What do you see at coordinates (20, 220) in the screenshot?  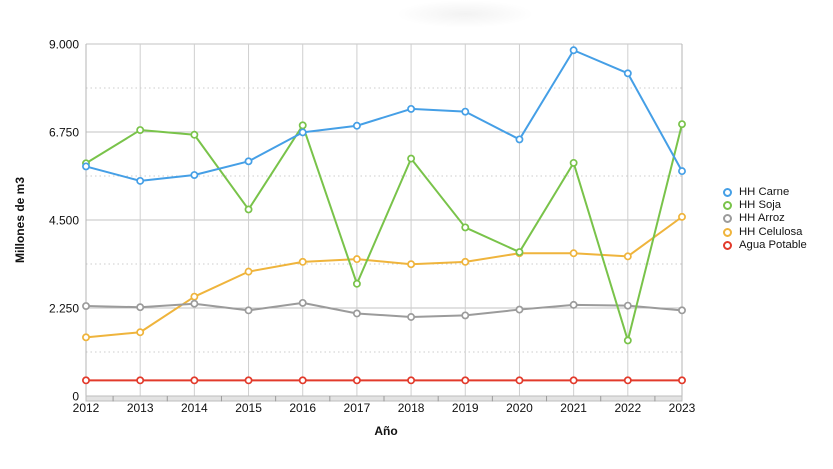 I see `y-axis-title: Millones de m3` at bounding box center [20, 220].